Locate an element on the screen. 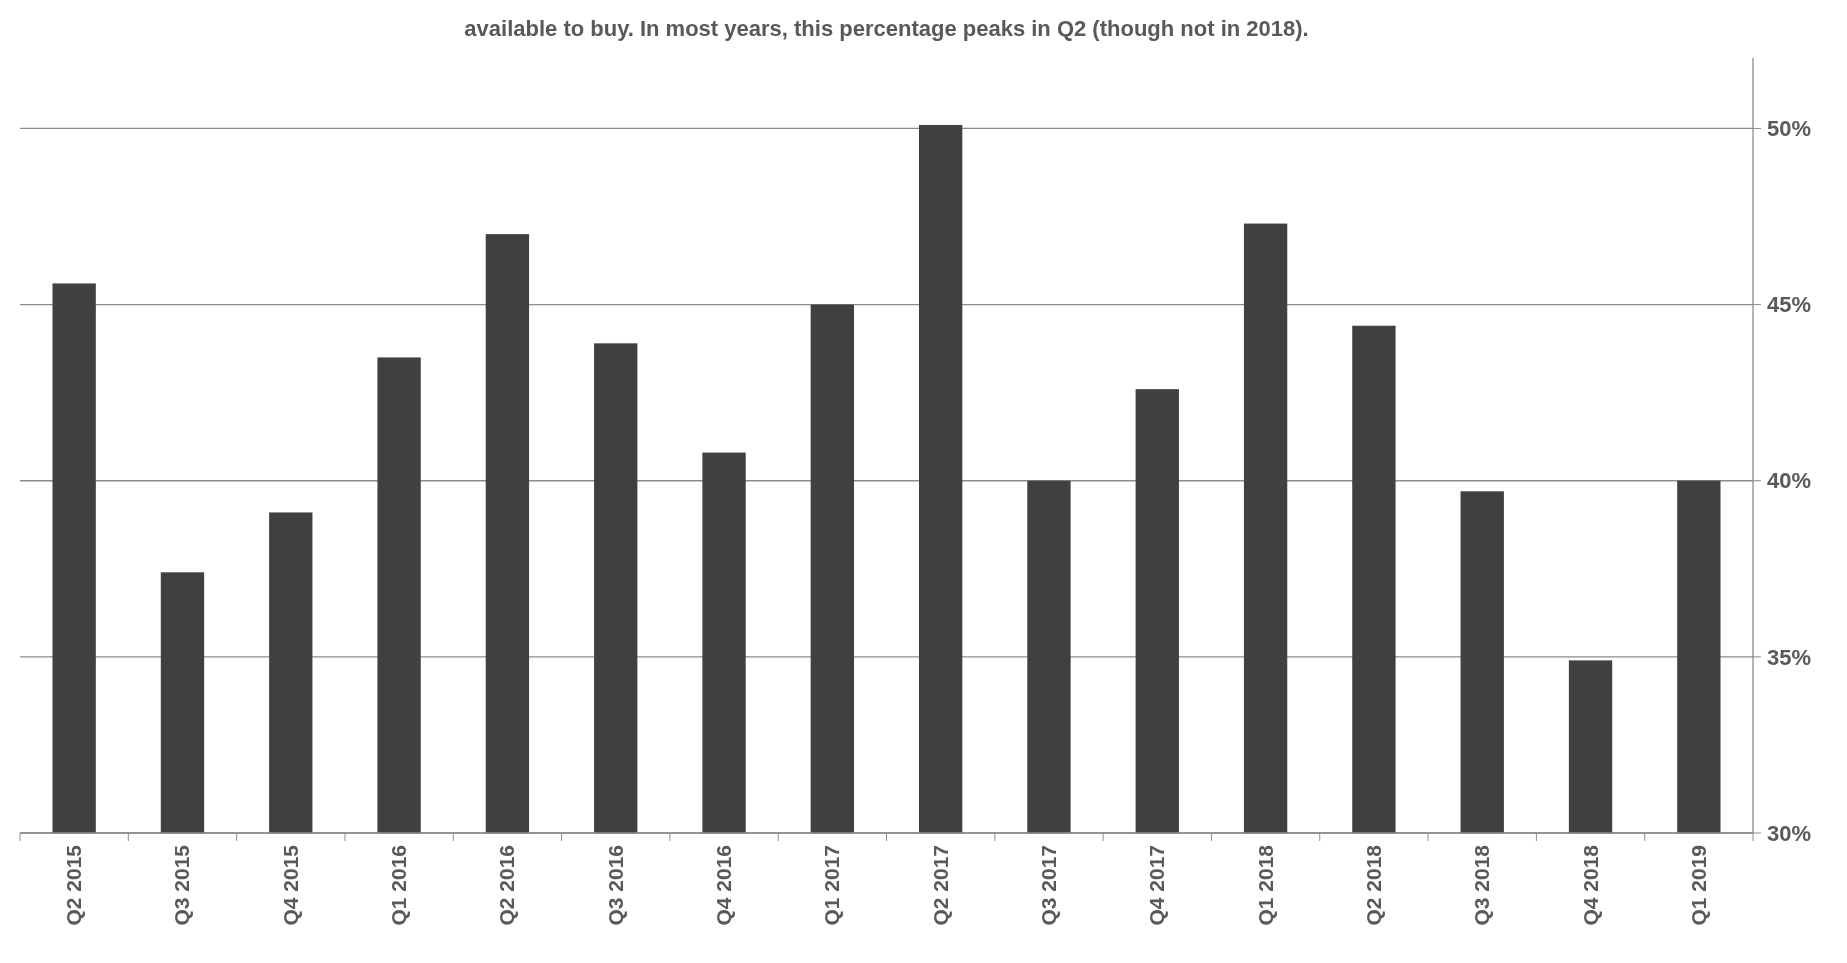  y-tick-label: 50% is located at coordinates (1789, 129).